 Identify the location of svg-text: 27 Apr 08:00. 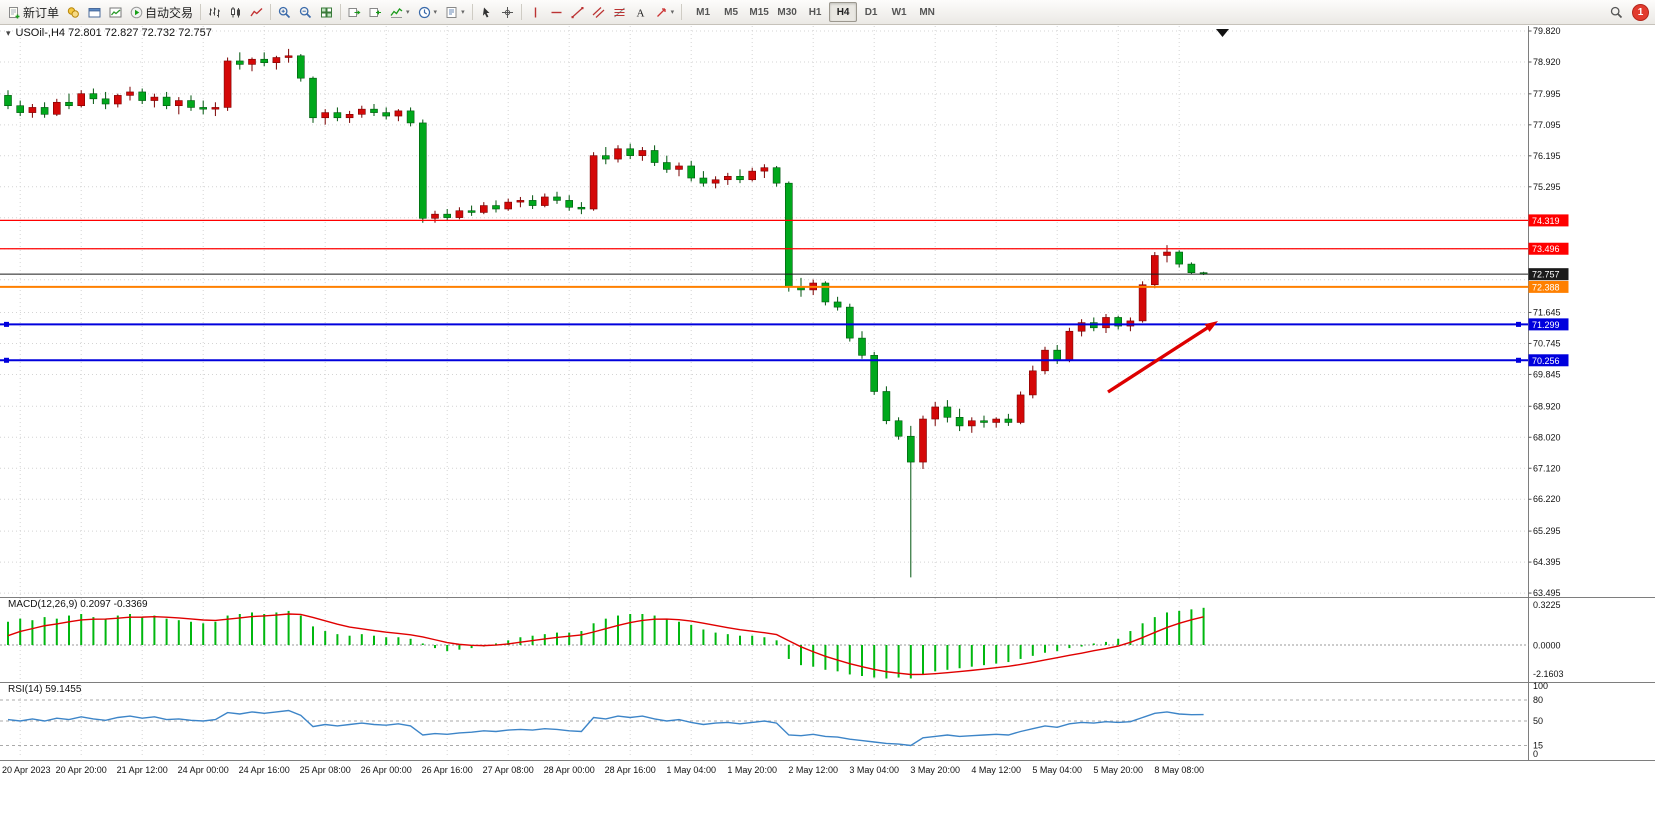
(508, 770).